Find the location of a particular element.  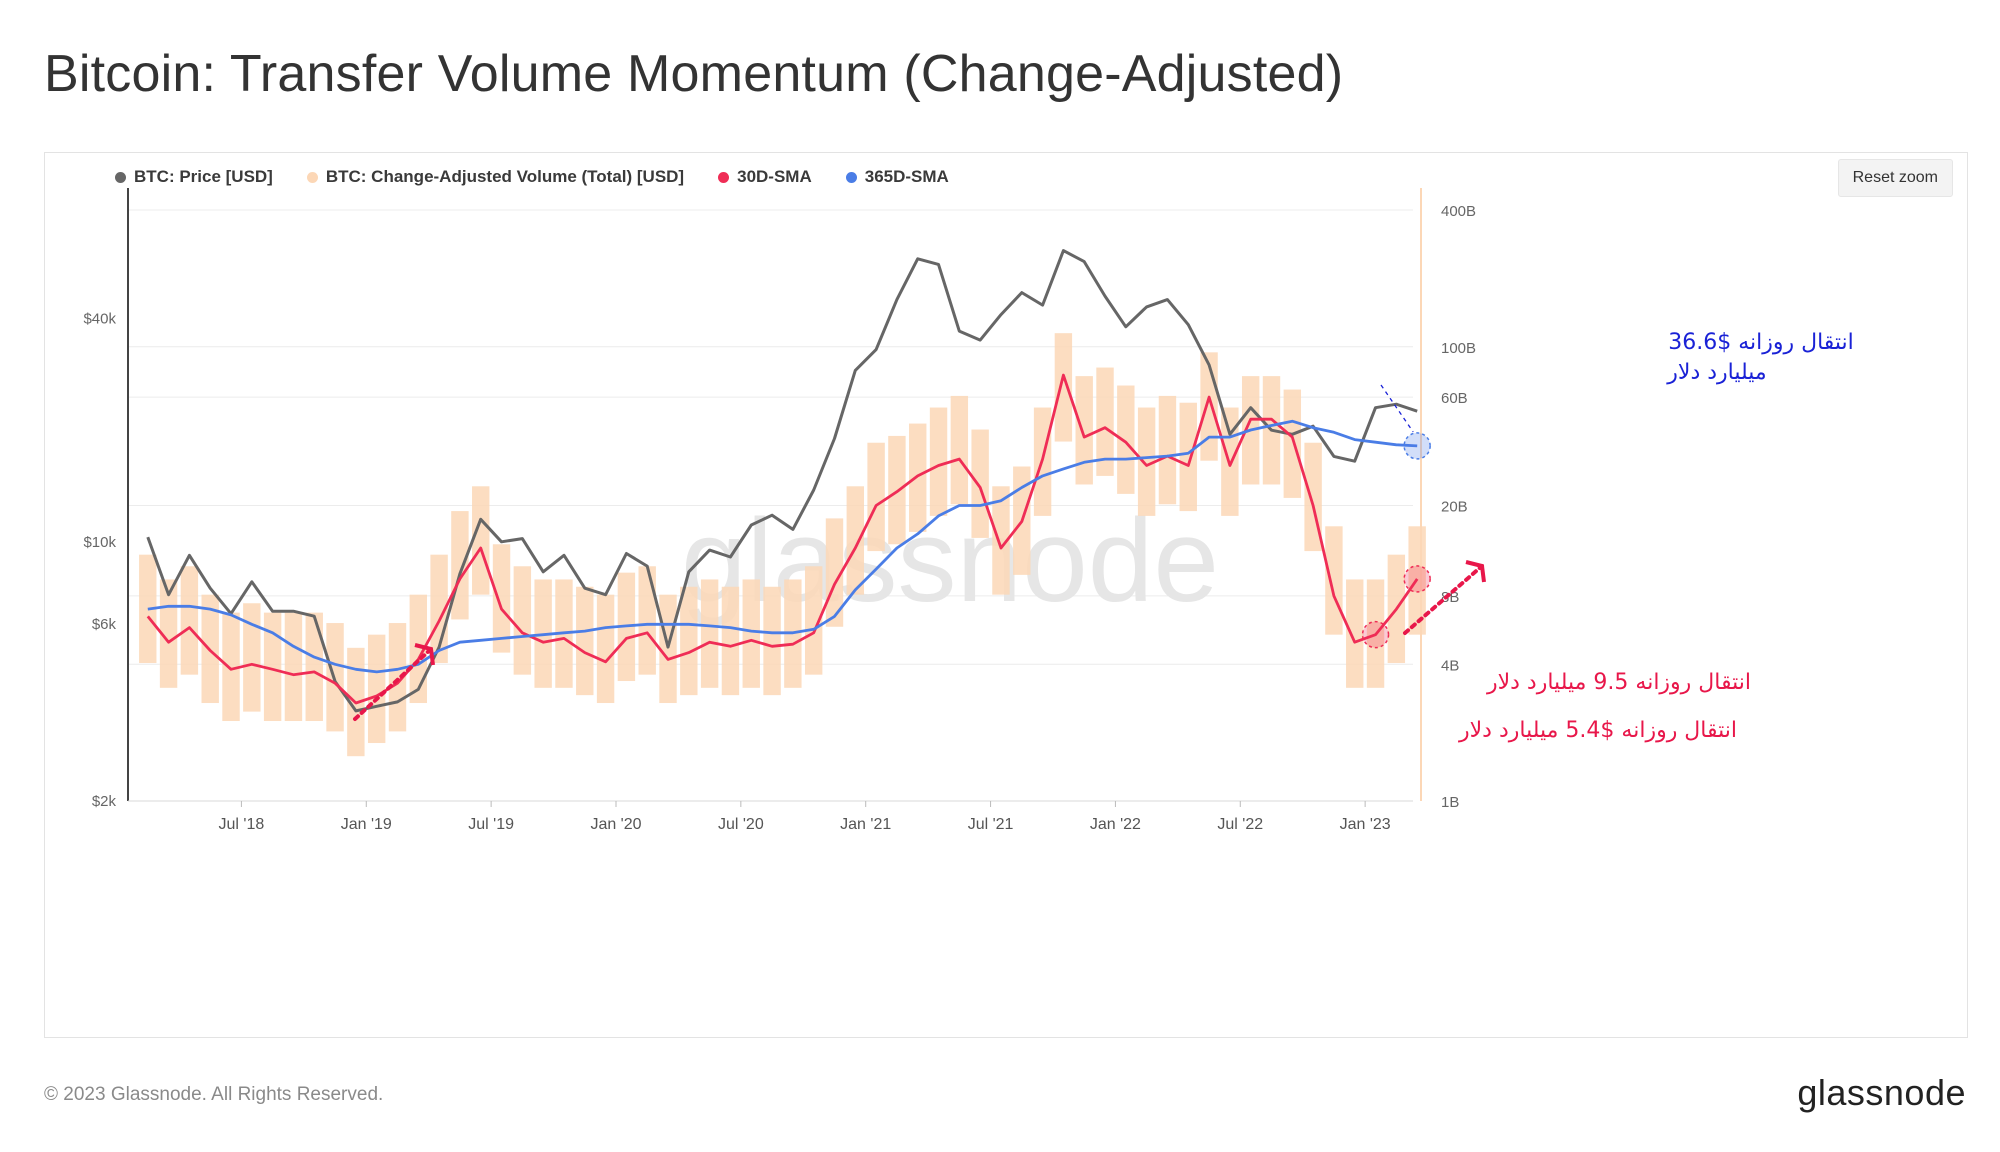

x-tick-label: Jan '23 is located at coordinates (1365, 824).